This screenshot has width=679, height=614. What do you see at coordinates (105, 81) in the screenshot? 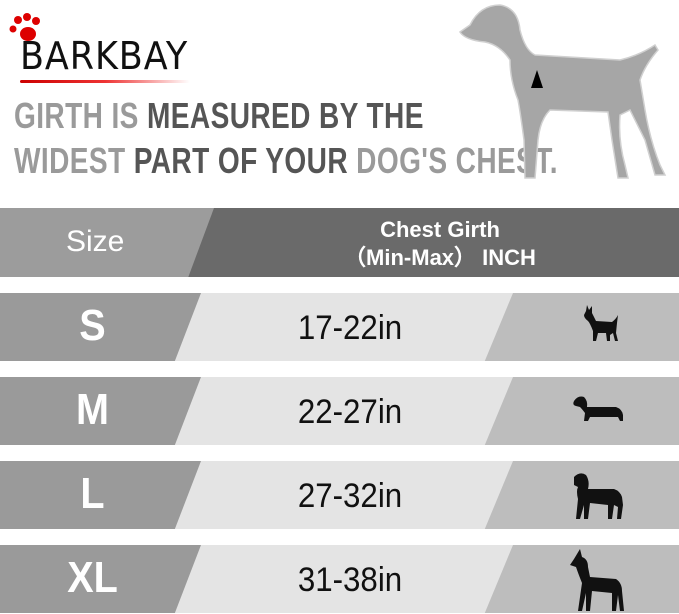
I see `logo-underline` at bounding box center [105, 81].